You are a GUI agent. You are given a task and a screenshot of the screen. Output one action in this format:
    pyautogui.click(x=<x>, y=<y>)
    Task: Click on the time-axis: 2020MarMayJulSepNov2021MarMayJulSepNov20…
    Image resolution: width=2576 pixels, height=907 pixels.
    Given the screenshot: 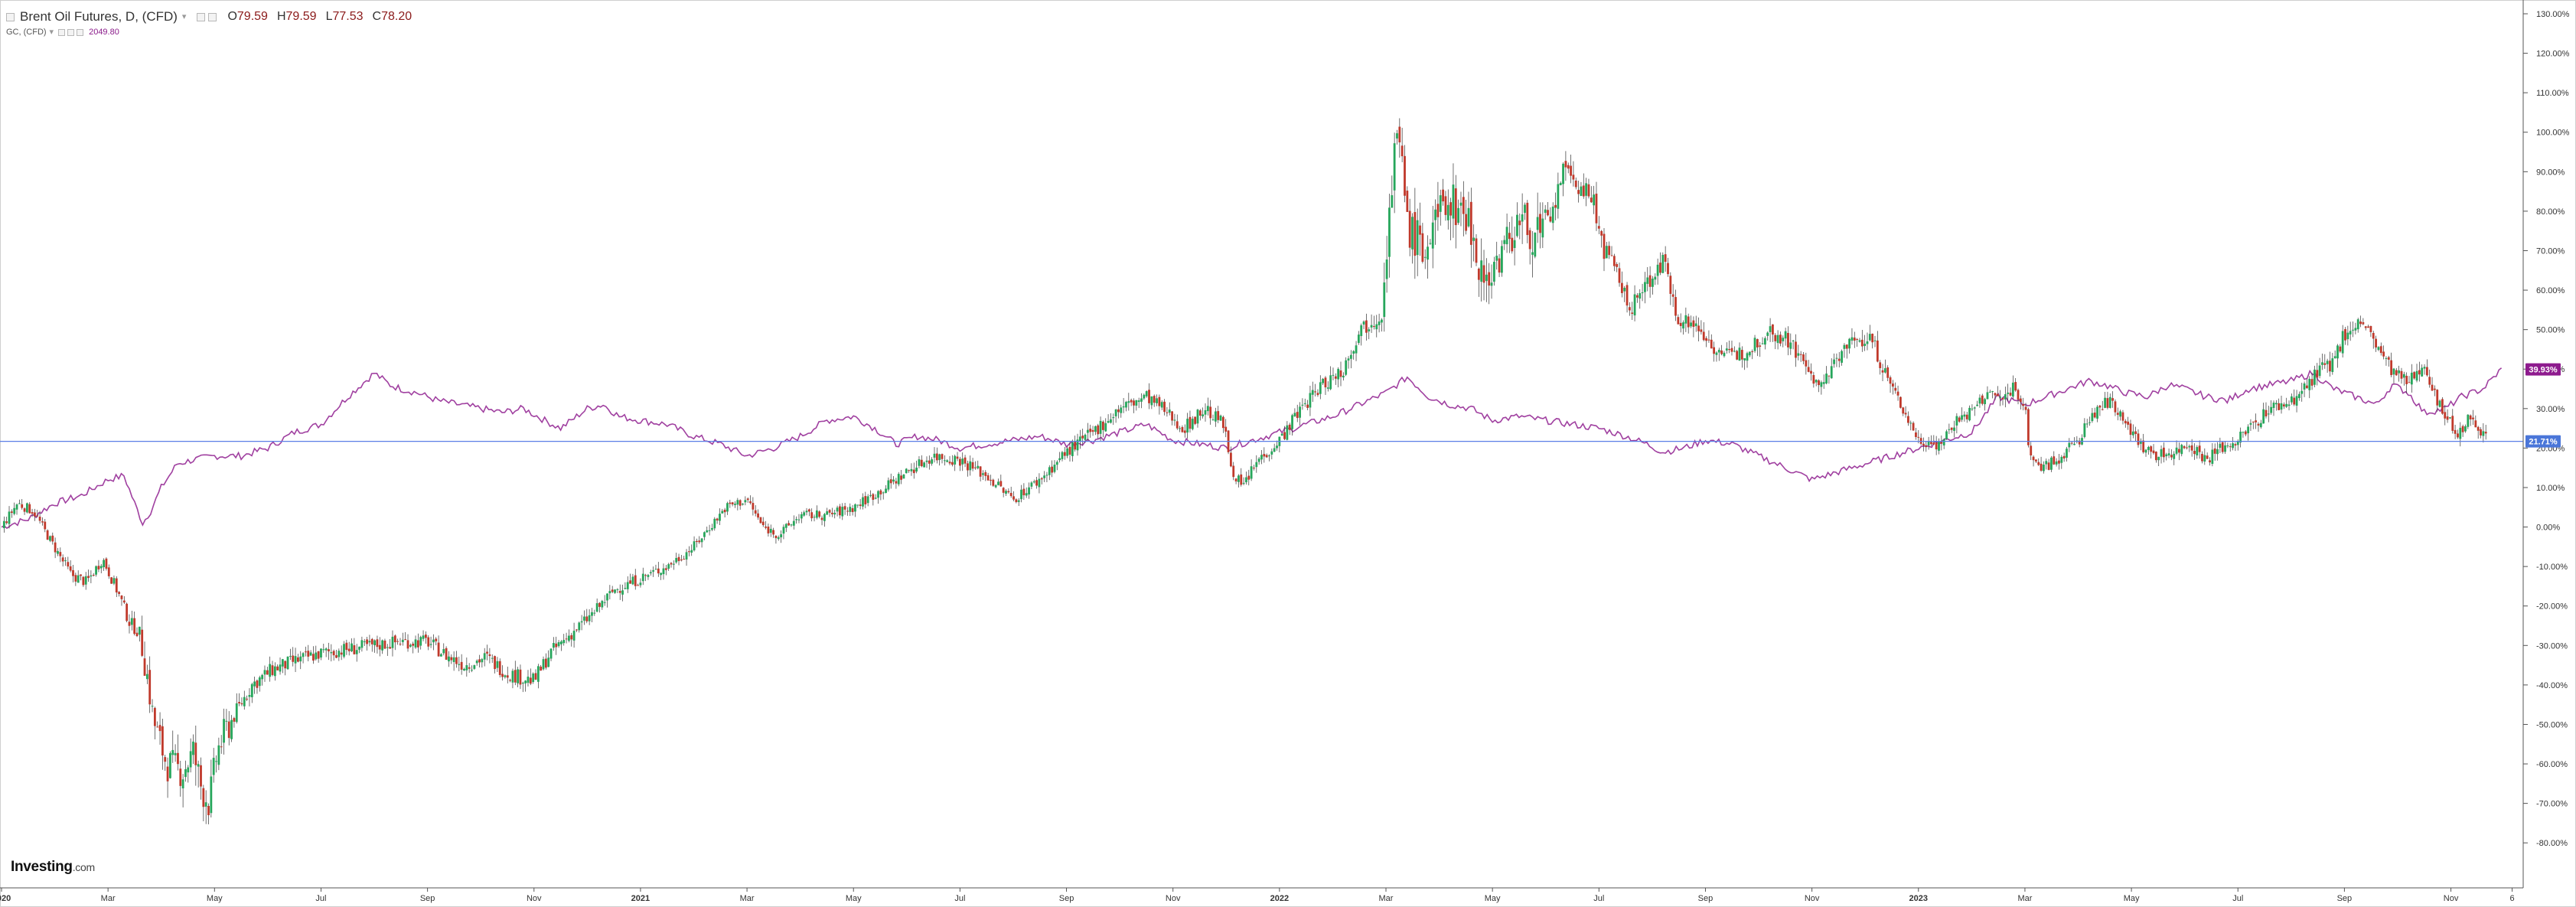 What is the action you would take?
    pyautogui.click(x=1261, y=895)
    